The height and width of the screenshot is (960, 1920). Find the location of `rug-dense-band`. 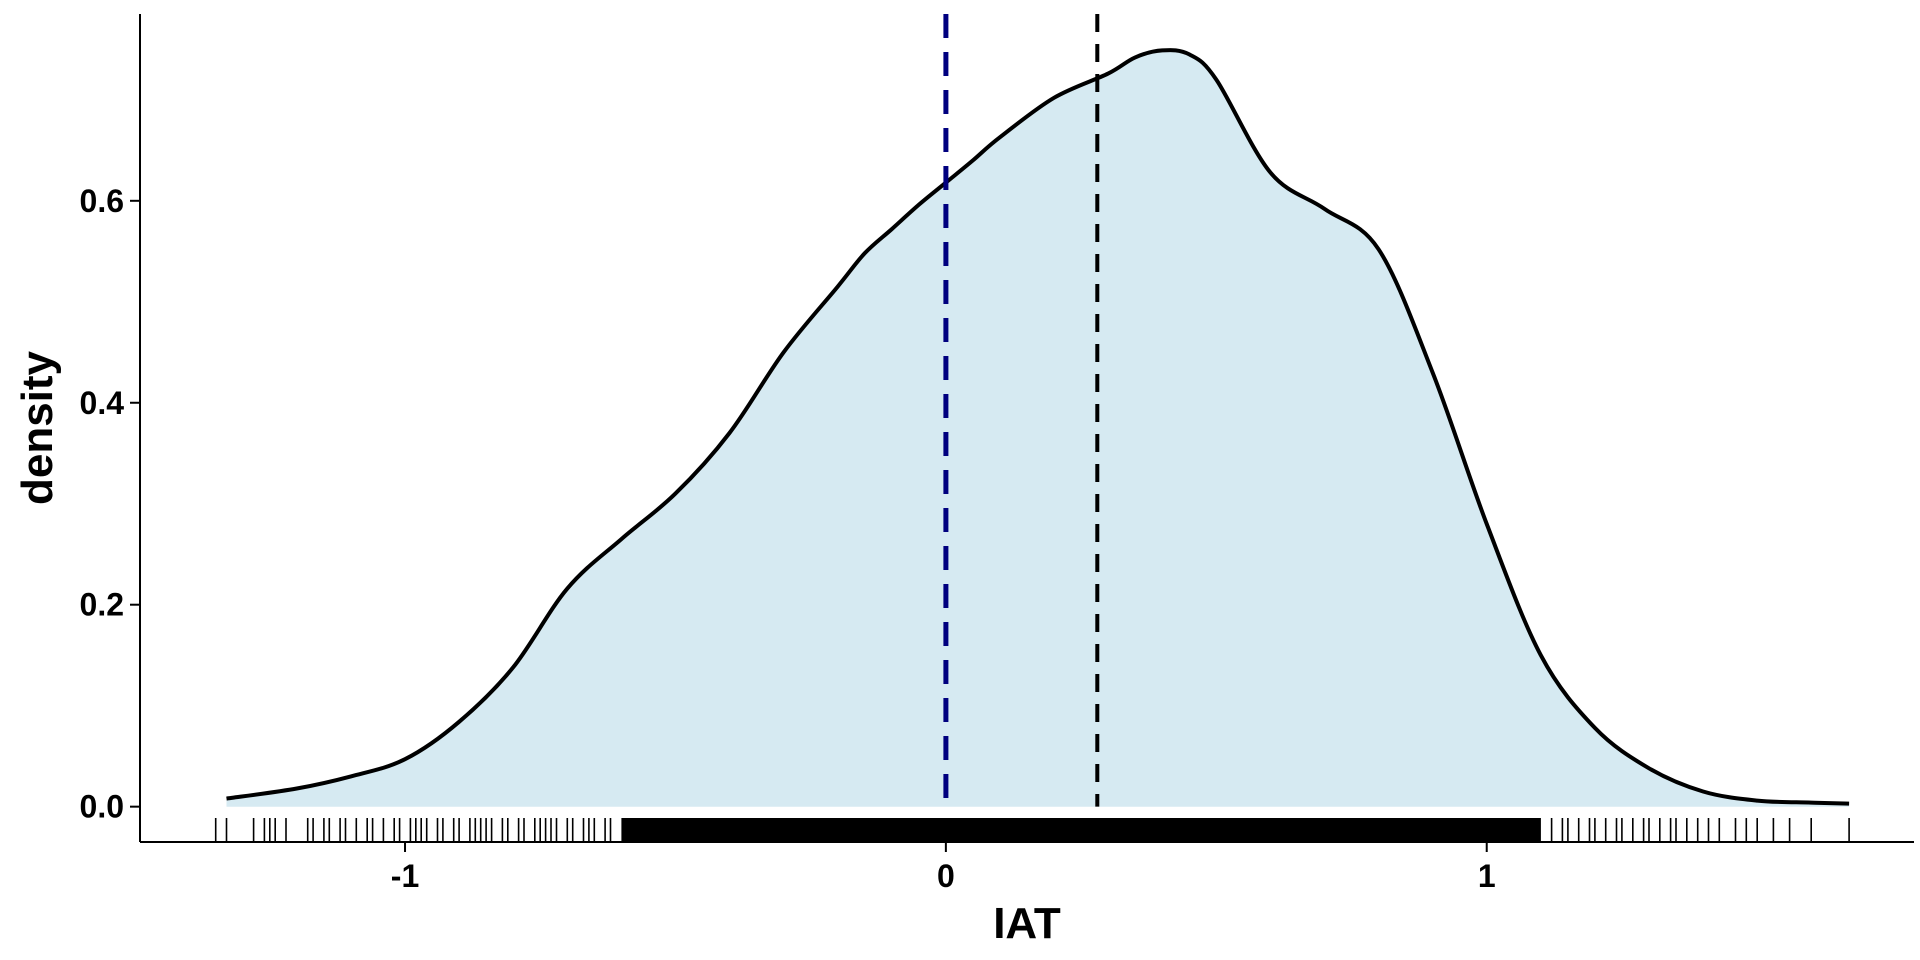

rug-dense-band is located at coordinates (1081, 829).